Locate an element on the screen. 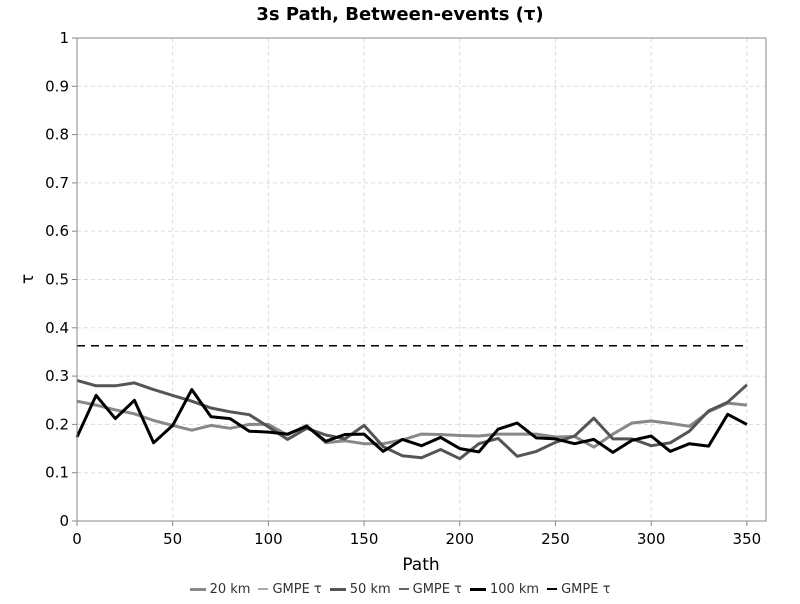  x-tick-label: 100 is located at coordinates (268, 539).